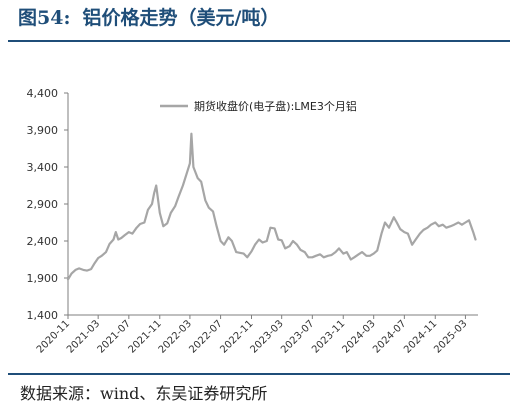 Image resolution: width=518 pixels, height=419 pixels. I want to click on figure-title-text: 铝价格走势（美元/吨）, so click(181, 18).